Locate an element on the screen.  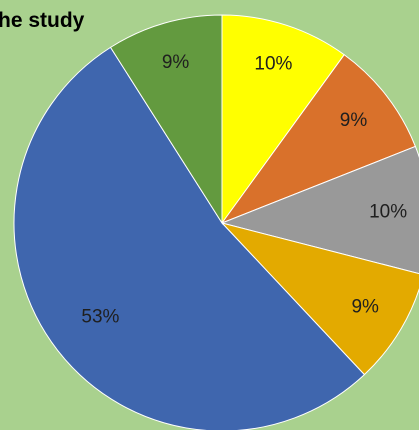
chart-title: he study is located at coordinates (42, 20).